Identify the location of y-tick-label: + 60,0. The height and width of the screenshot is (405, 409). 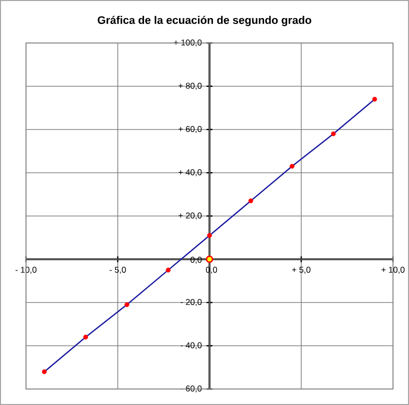
(190, 129).